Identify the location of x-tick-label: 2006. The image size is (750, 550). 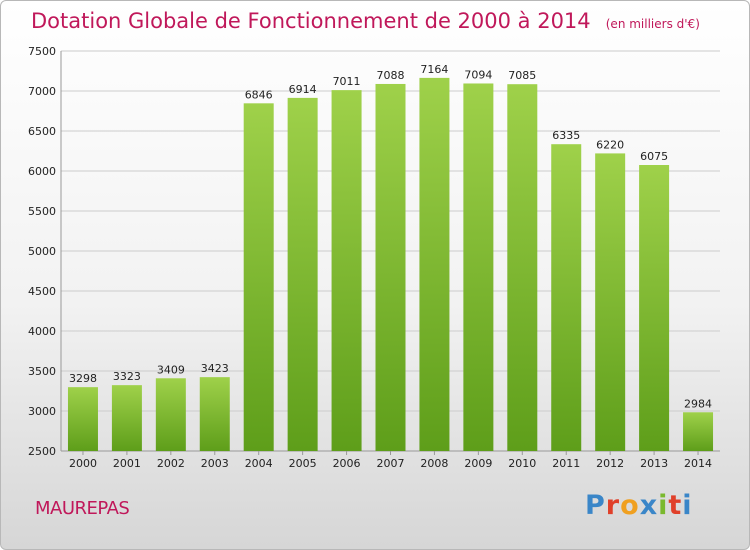
(347, 463).